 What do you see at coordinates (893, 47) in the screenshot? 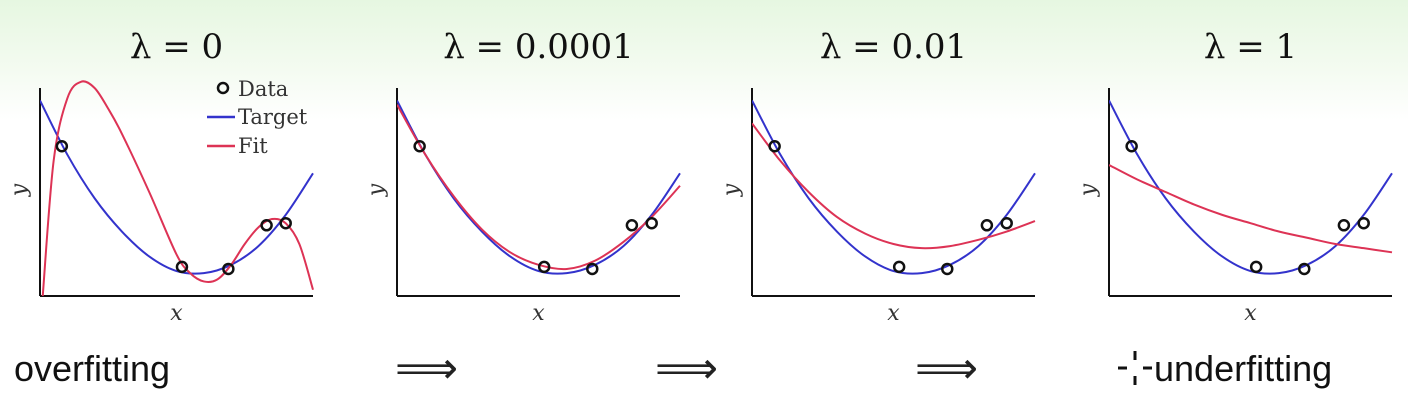
I see `panel-title: λ = 0.01` at bounding box center [893, 47].